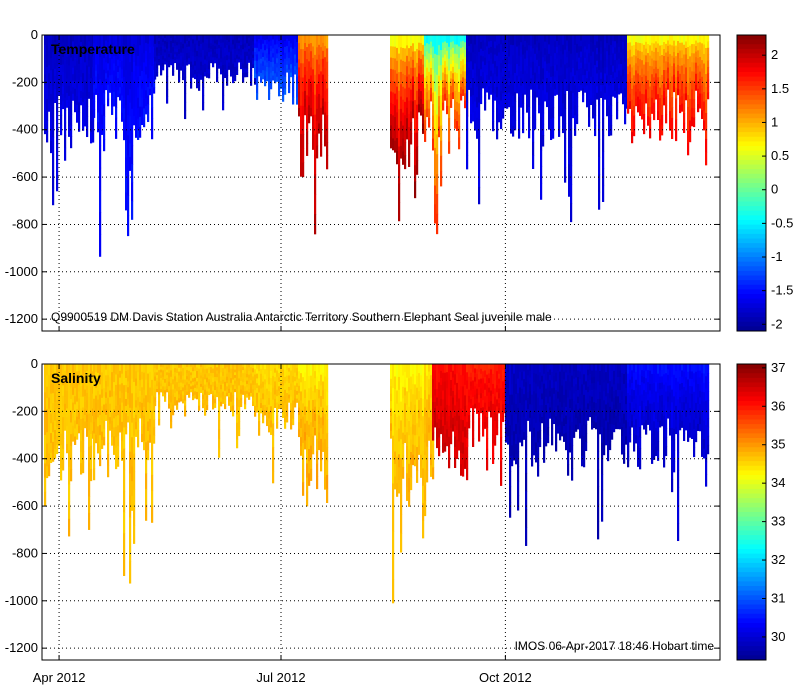 This screenshot has height=700, width=799. Describe the element at coordinates (751, 107) in the screenshot. I see `colorbar-band` at that location.